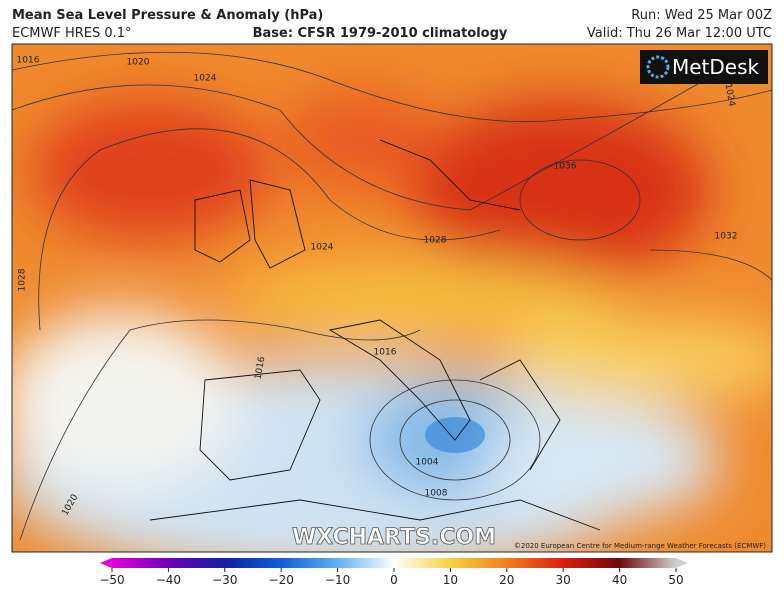 This screenshot has width=784, height=600. Describe the element at coordinates (427, 463) in the screenshot. I see `isobar-label: 1004` at that location.